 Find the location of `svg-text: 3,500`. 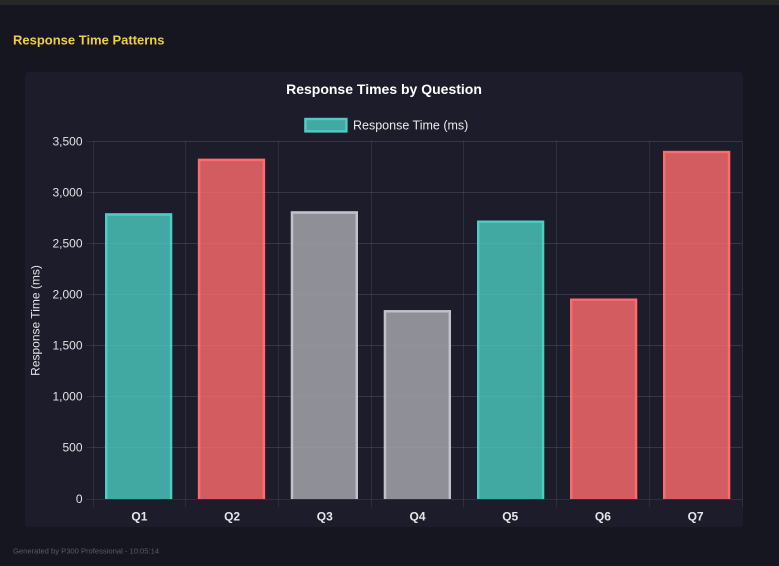

svg-text: 3,500 is located at coordinates (67, 142).